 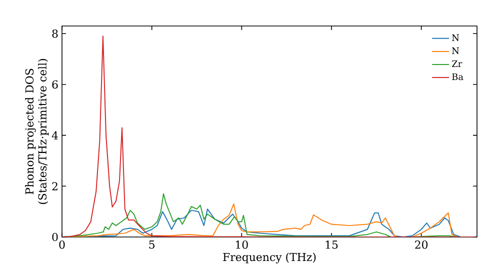 I want to click on y-tick-label: 6, so click(x=55, y=84).